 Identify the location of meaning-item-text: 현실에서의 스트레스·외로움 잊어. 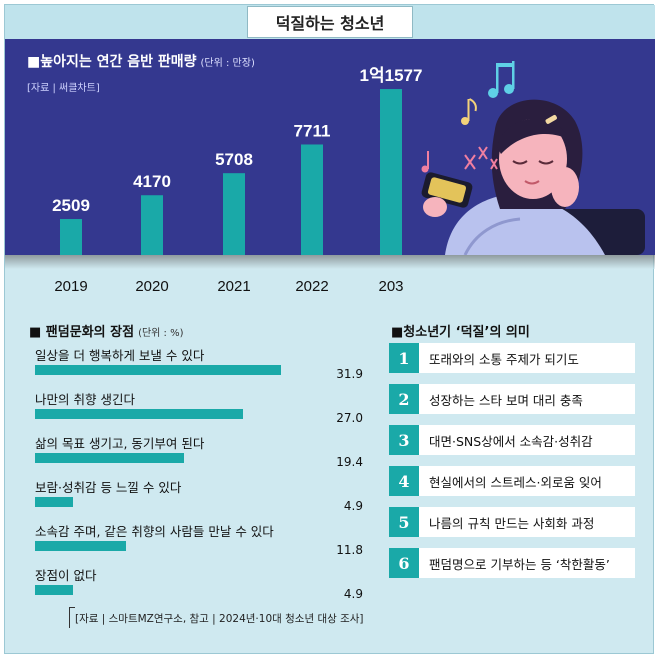
(515, 482).